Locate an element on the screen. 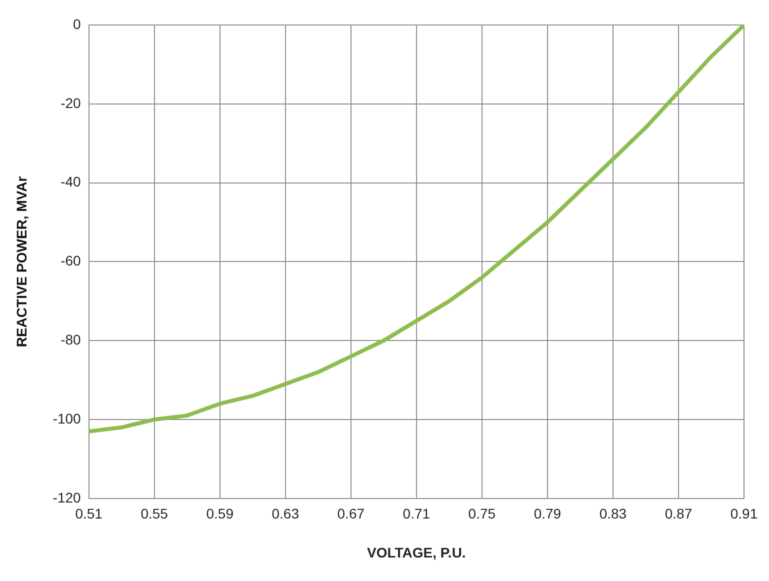 This screenshot has width=769, height=581. x-tick-label: 0.87 is located at coordinates (678, 514).